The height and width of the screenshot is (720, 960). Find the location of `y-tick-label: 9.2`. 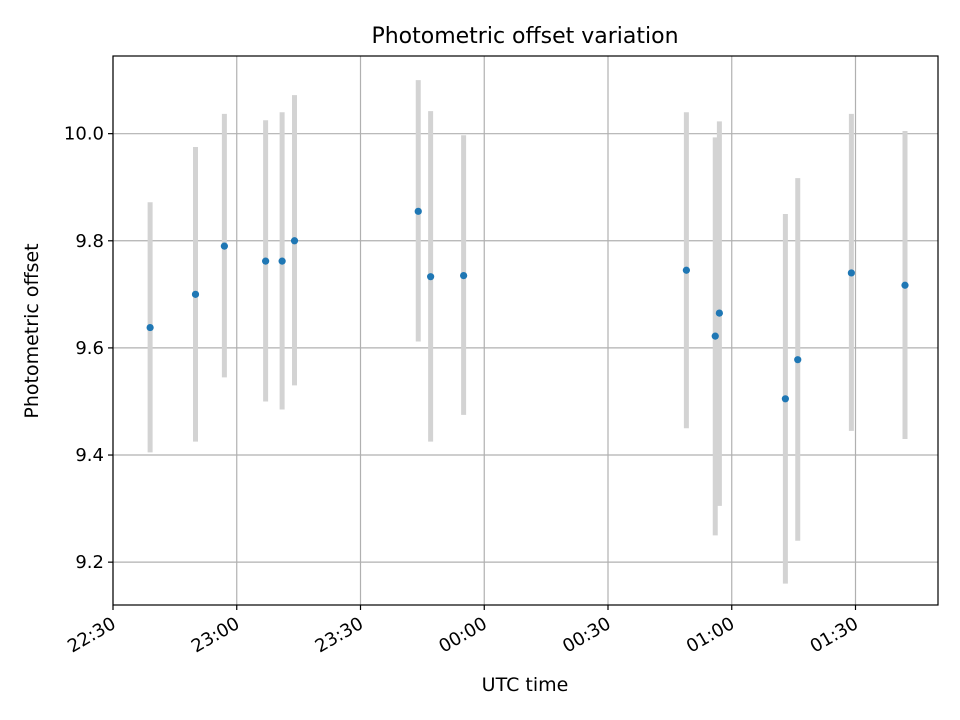

y-tick-label: 9.2 is located at coordinates (89, 562).